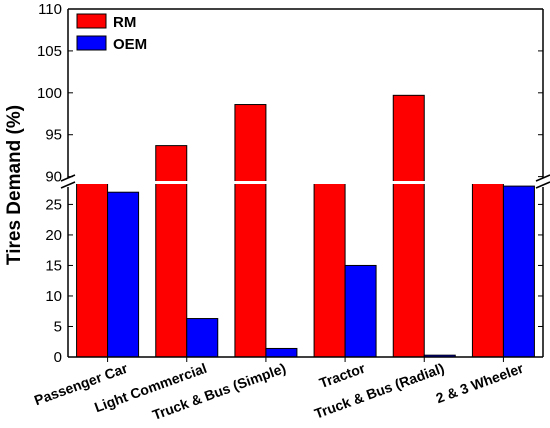 The width and height of the screenshot is (550, 428). Describe the element at coordinates (53, 235) in the screenshot. I see `y-tick-label-lower-4: 20` at that location.